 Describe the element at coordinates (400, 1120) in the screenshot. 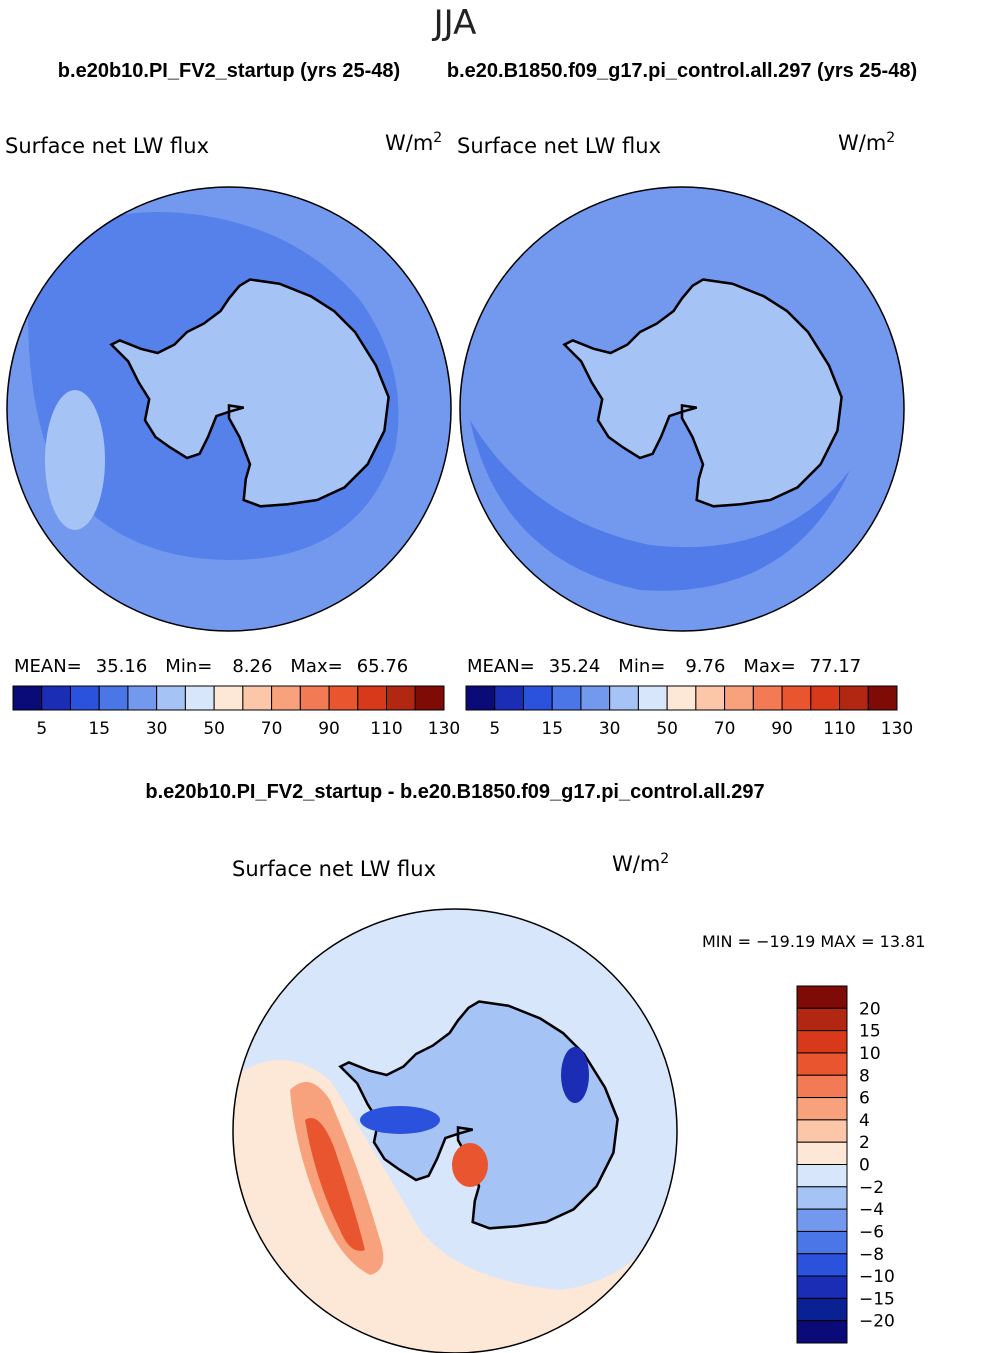

I see `map-diff-cold-patch` at that location.